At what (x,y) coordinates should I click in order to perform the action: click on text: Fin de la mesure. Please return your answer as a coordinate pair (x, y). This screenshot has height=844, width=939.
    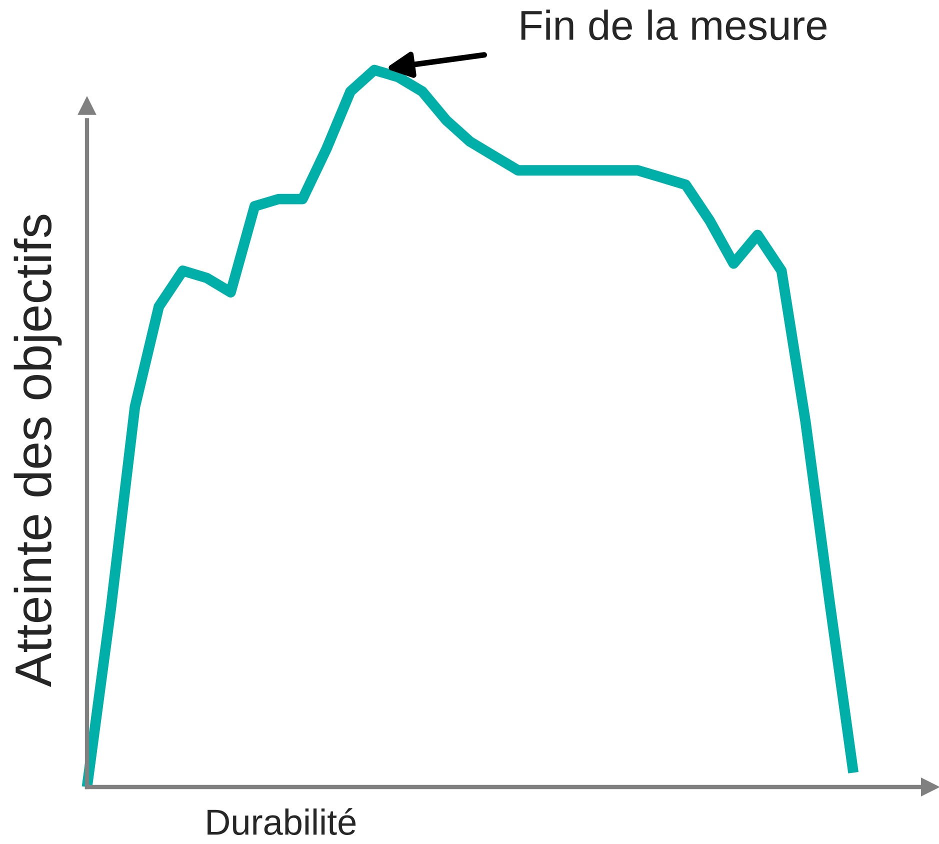
    Looking at the image, I should click on (673, 25).